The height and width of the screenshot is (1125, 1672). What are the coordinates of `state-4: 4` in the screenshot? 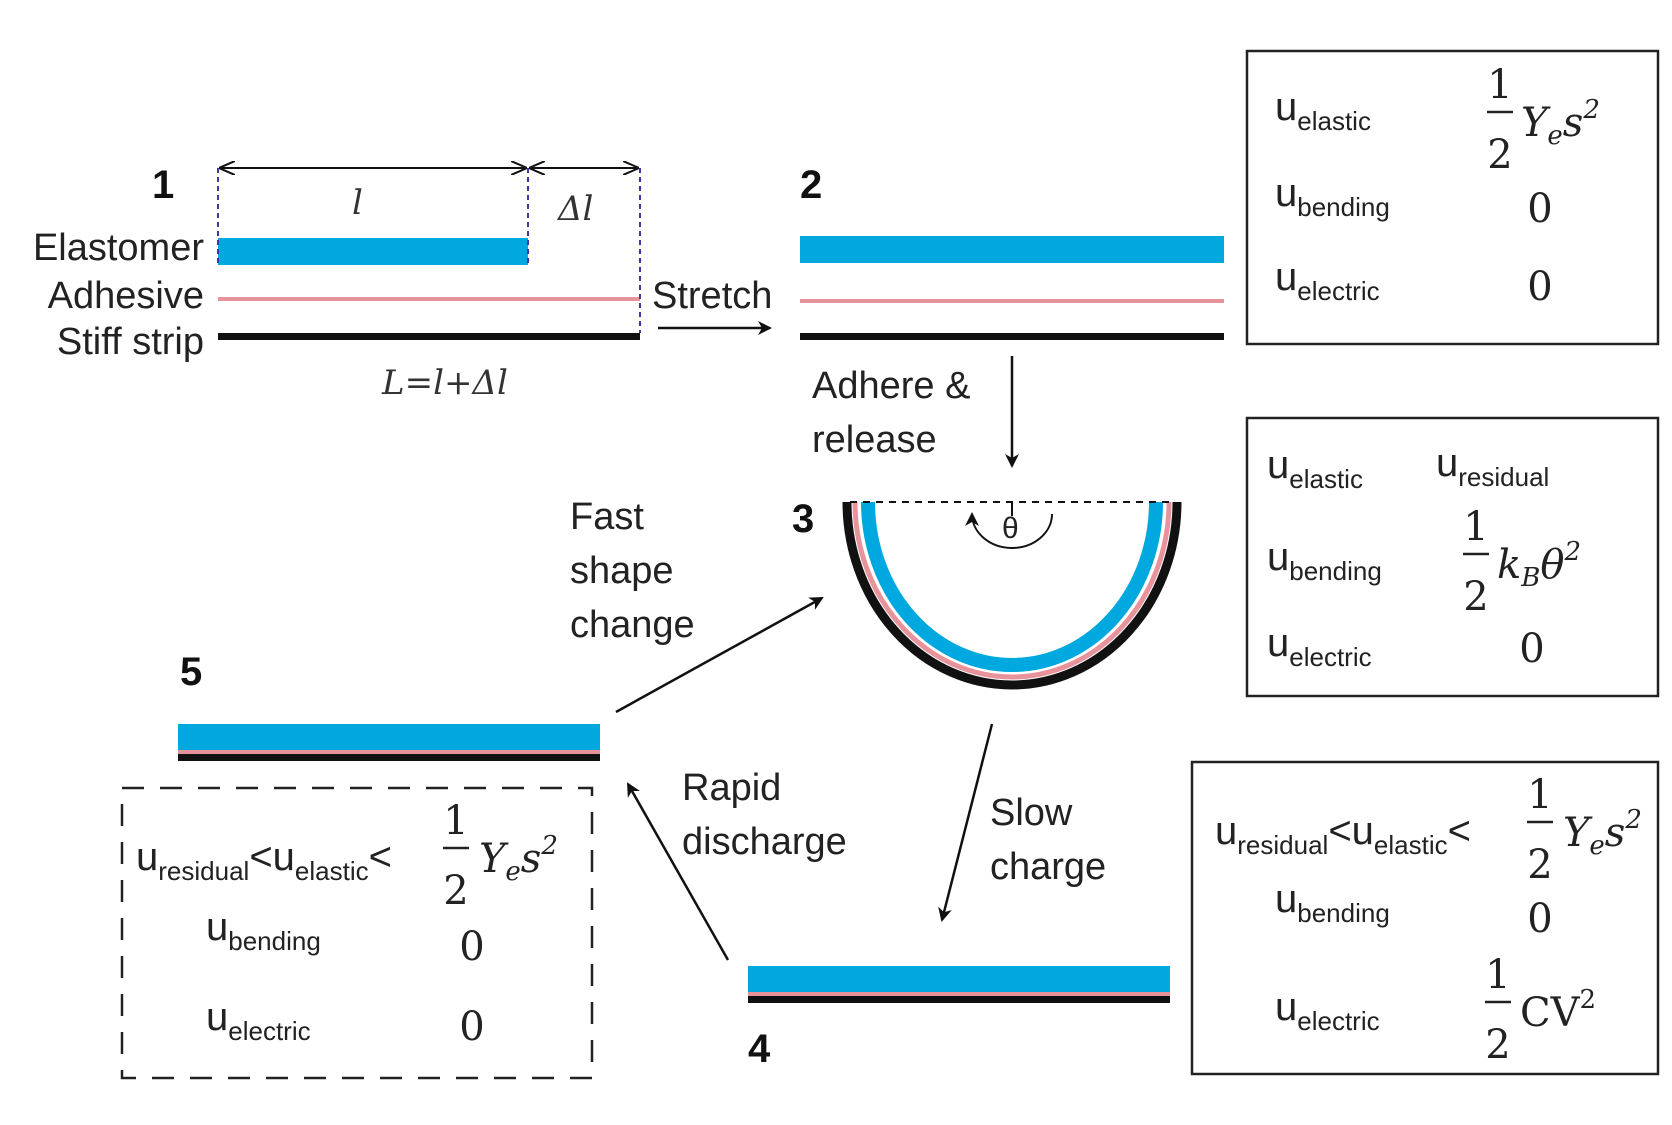 It's located at (959, 1018).